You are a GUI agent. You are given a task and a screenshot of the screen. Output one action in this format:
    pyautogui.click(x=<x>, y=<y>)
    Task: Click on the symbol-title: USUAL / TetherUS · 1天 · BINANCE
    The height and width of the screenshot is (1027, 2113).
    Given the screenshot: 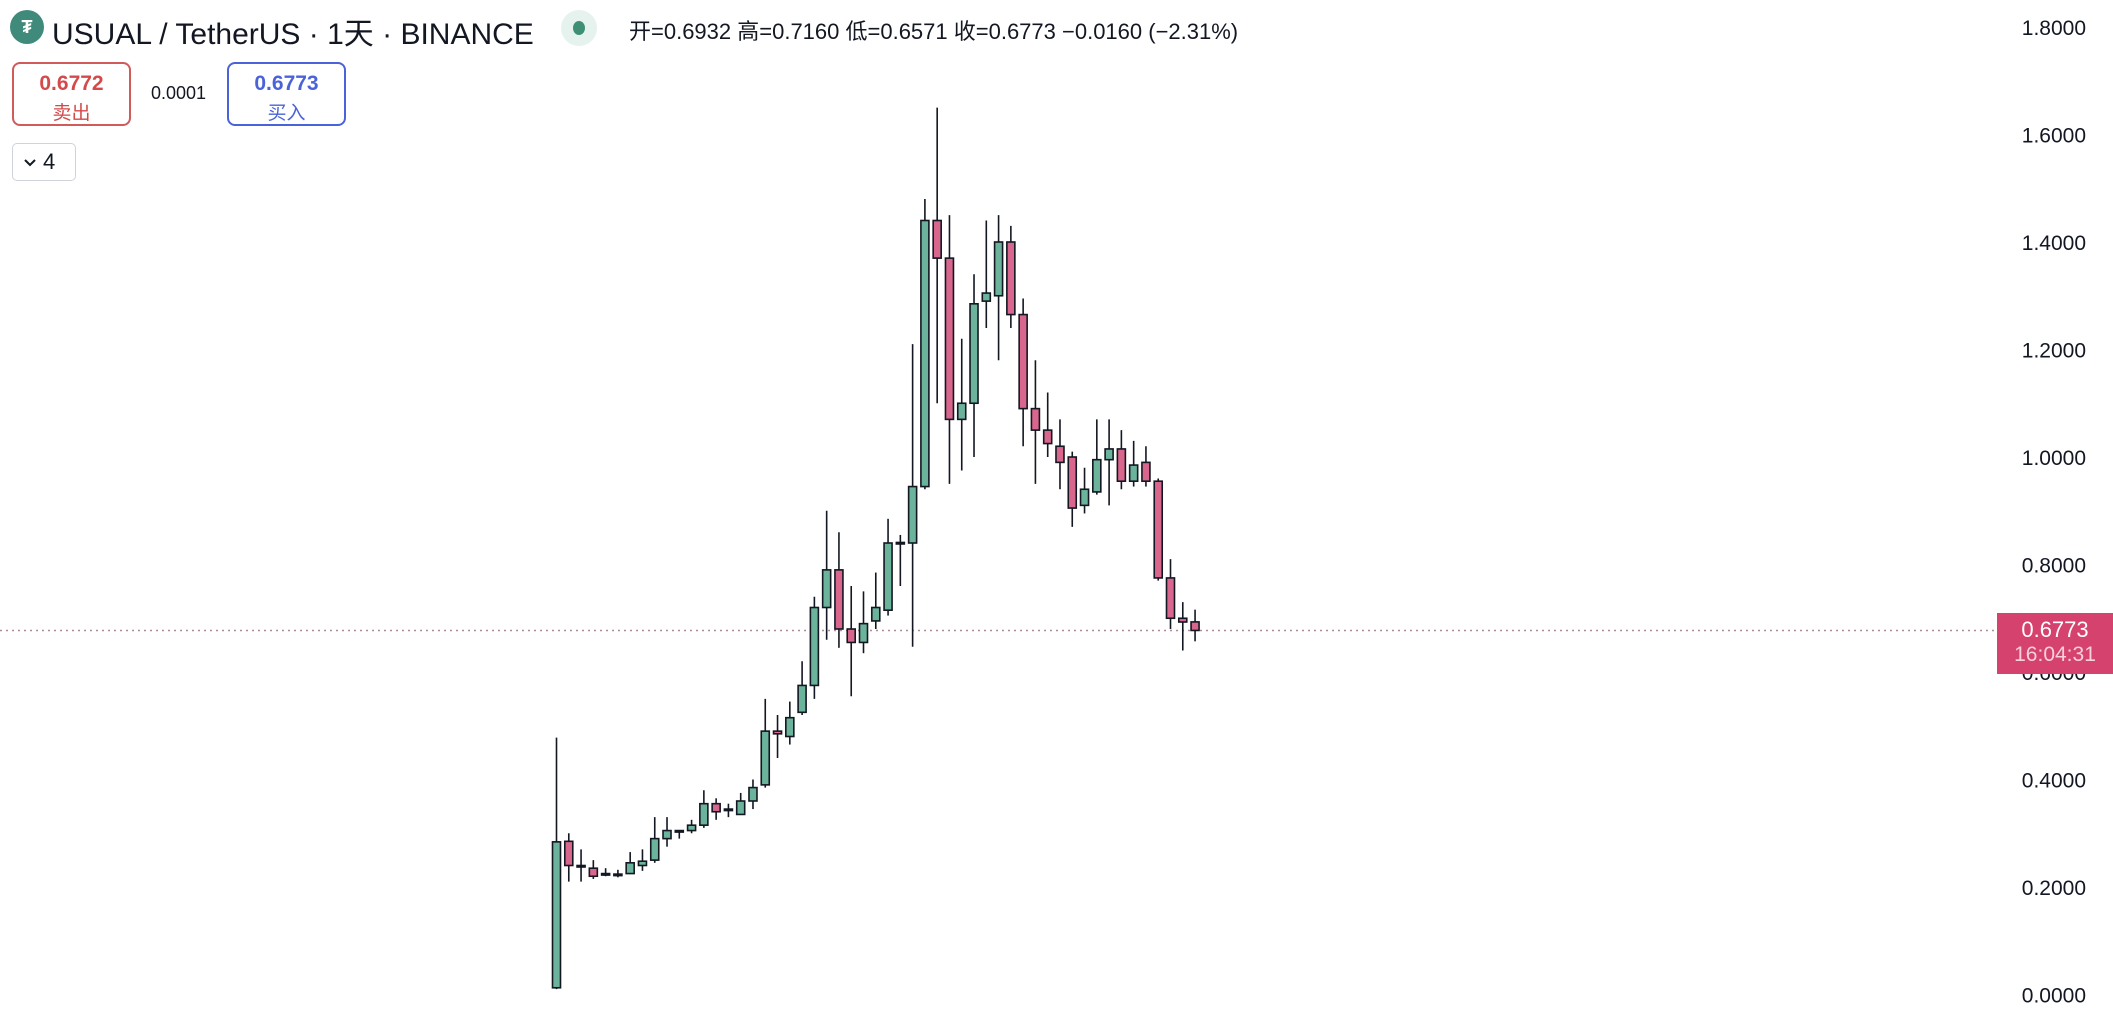 What is the action you would take?
    pyautogui.click(x=293, y=34)
    